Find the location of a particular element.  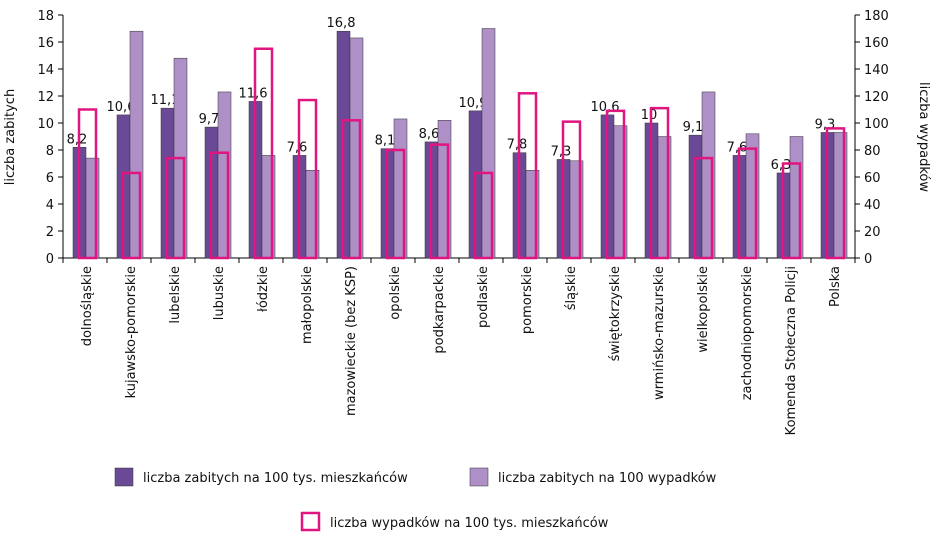

y-axis-label: liczba zabitych is located at coordinates (10, 137).